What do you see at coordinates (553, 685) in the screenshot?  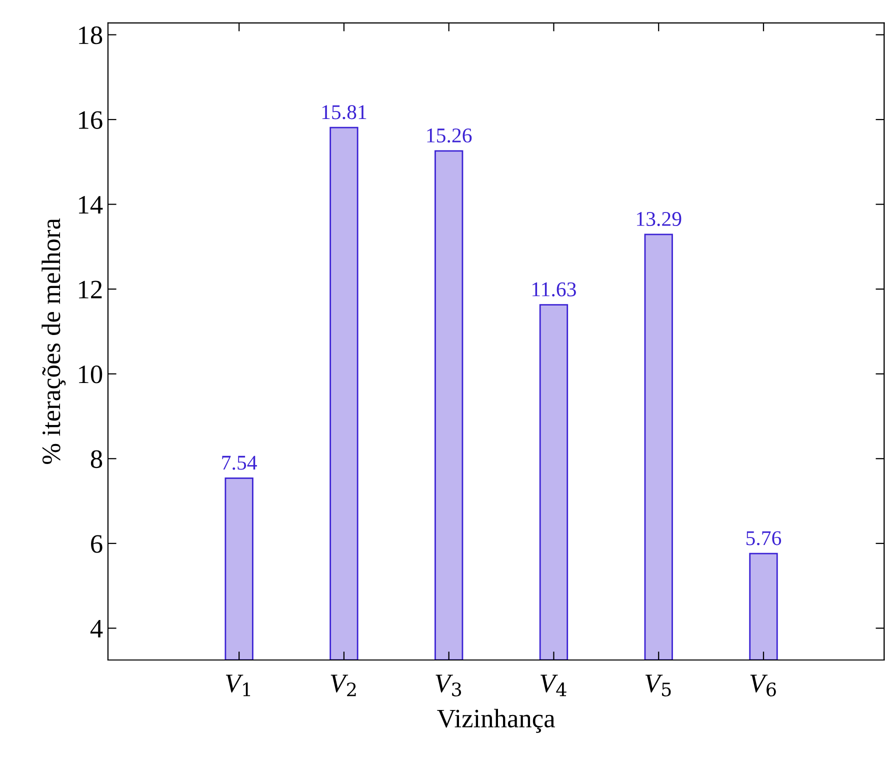 I see `x-tick-label: V$_{4}$` at bounding box center [553, 685].